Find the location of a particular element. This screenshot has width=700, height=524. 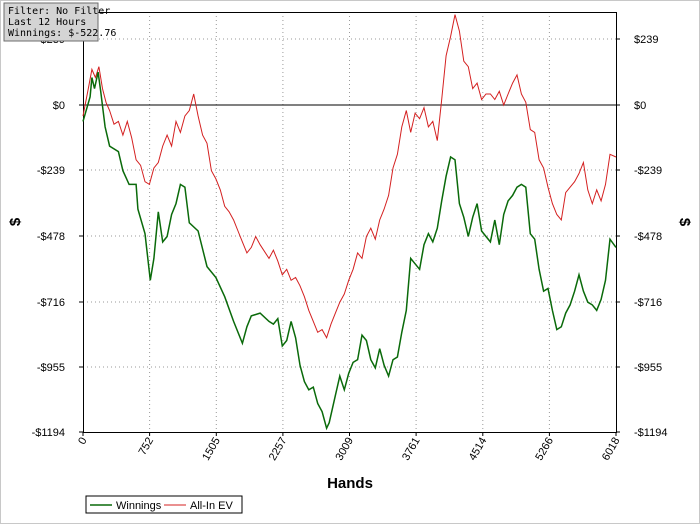

y-tick-label-left: -$478 is located at coordinates (51, 237).